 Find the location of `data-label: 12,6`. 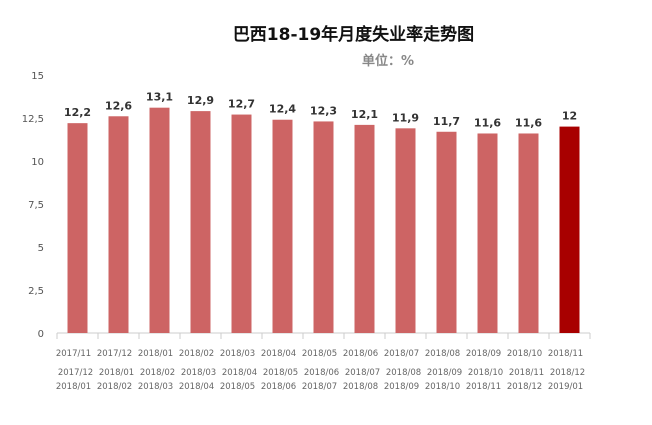

data-label: 12,6 is located at coordinates (118, 105).